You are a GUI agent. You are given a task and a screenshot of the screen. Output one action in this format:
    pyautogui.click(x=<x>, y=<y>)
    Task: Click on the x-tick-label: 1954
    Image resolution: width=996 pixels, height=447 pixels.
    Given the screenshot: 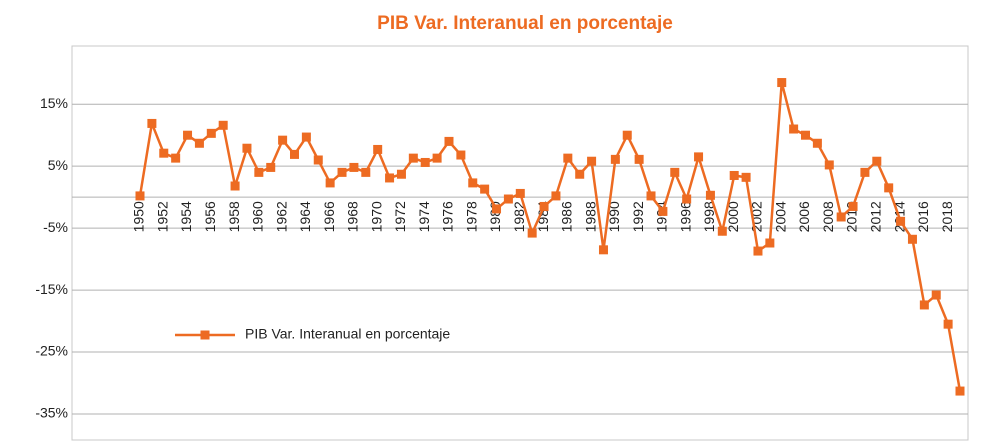 What is the action you would take?
    pyautogui.click(x=186, y=216)
    